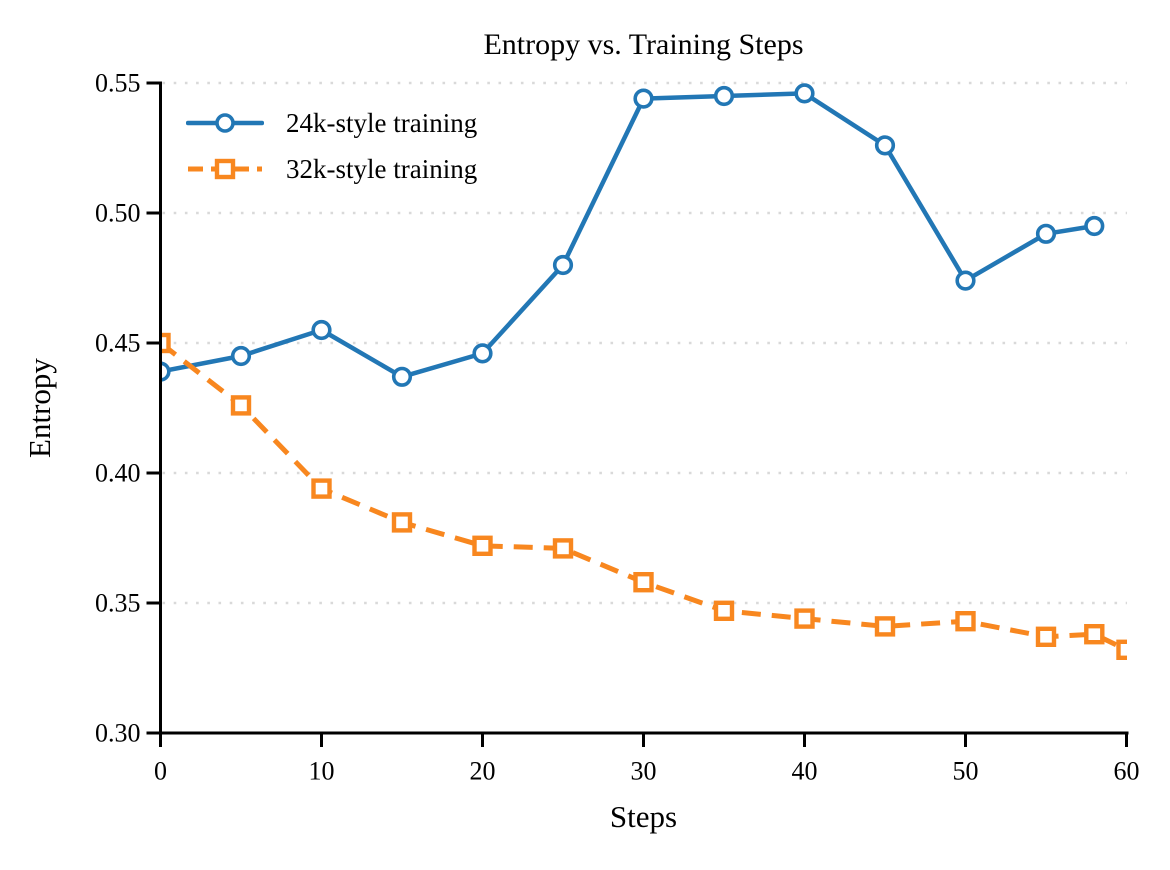  I want to click on legend-line-square-icon, so click(225, 169).